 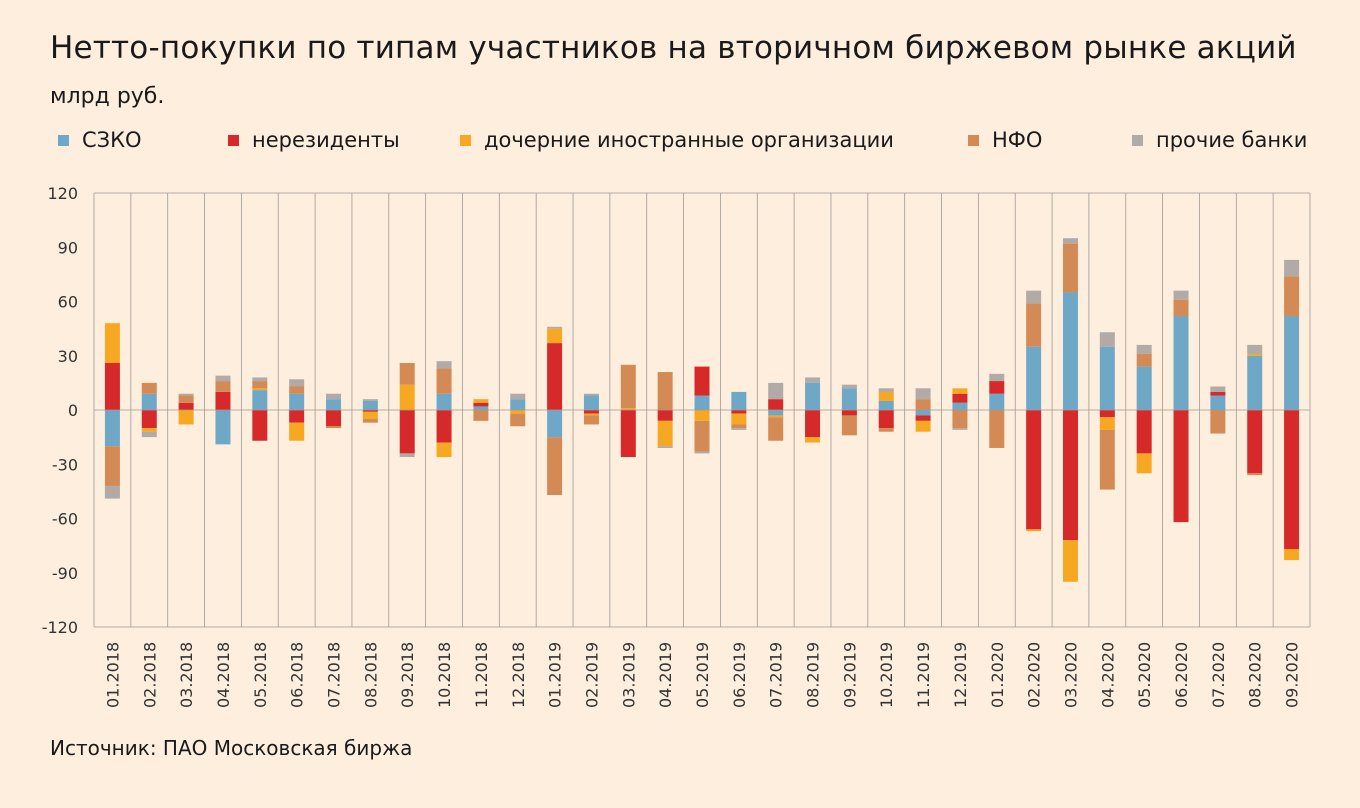 I want to click on bar-segment-s2-09.2020, so click(x=1292, y=555).